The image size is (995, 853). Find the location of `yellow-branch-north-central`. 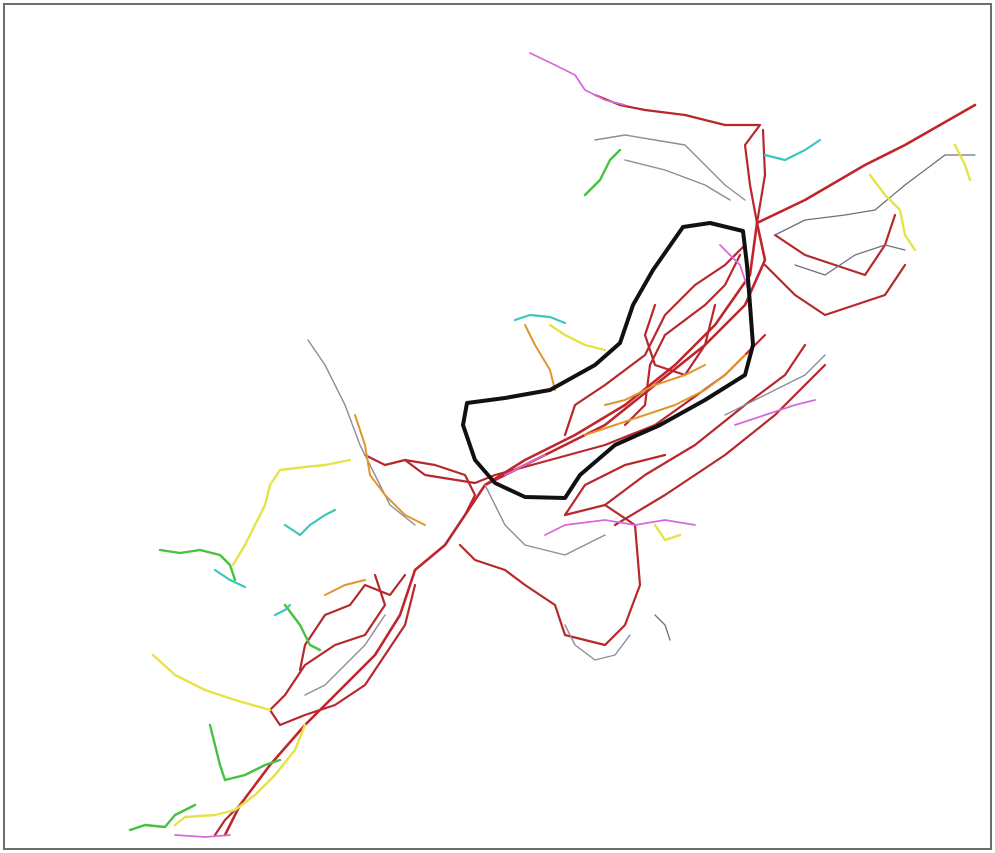

yellow-branch-north-central is located at coordinates (577, 337).